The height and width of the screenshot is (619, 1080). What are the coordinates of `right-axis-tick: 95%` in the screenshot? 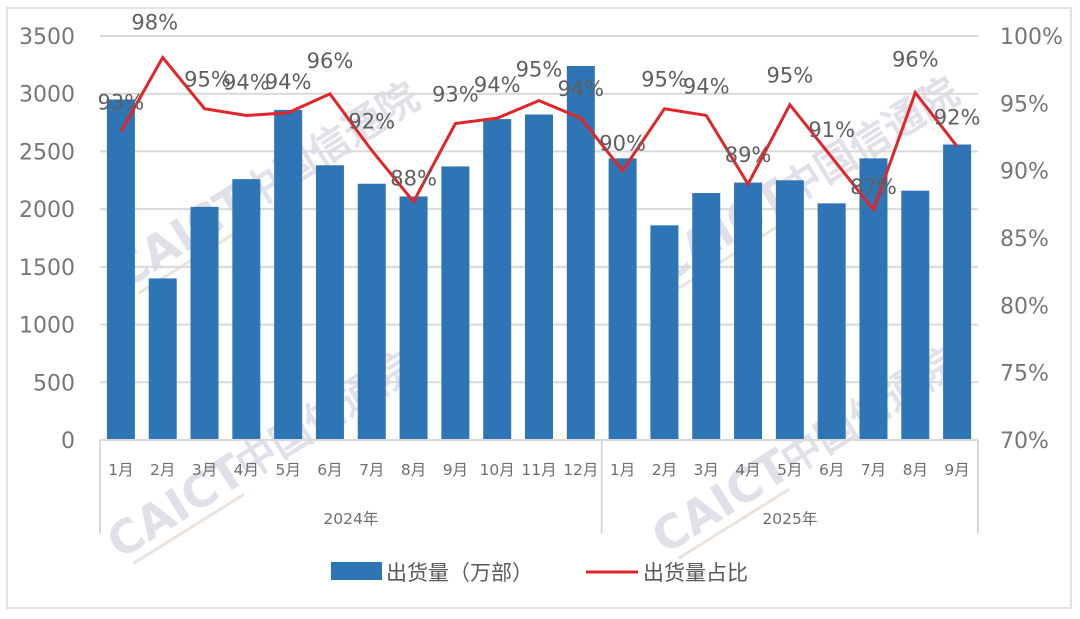 It's located at (1024, 104).